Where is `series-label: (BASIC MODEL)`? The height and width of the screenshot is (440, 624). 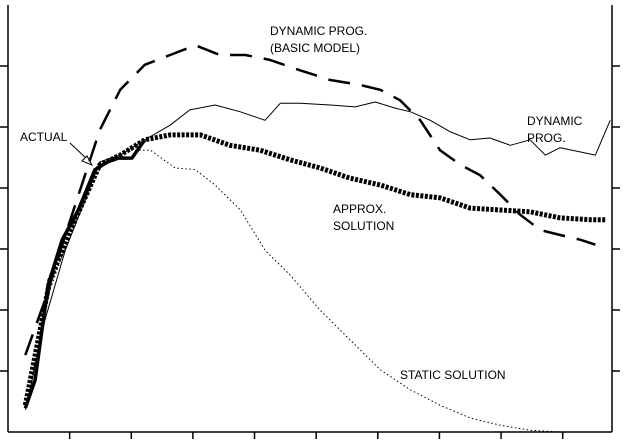
series-label: (BASIC MODEL) is located at coordinates (315, 48).